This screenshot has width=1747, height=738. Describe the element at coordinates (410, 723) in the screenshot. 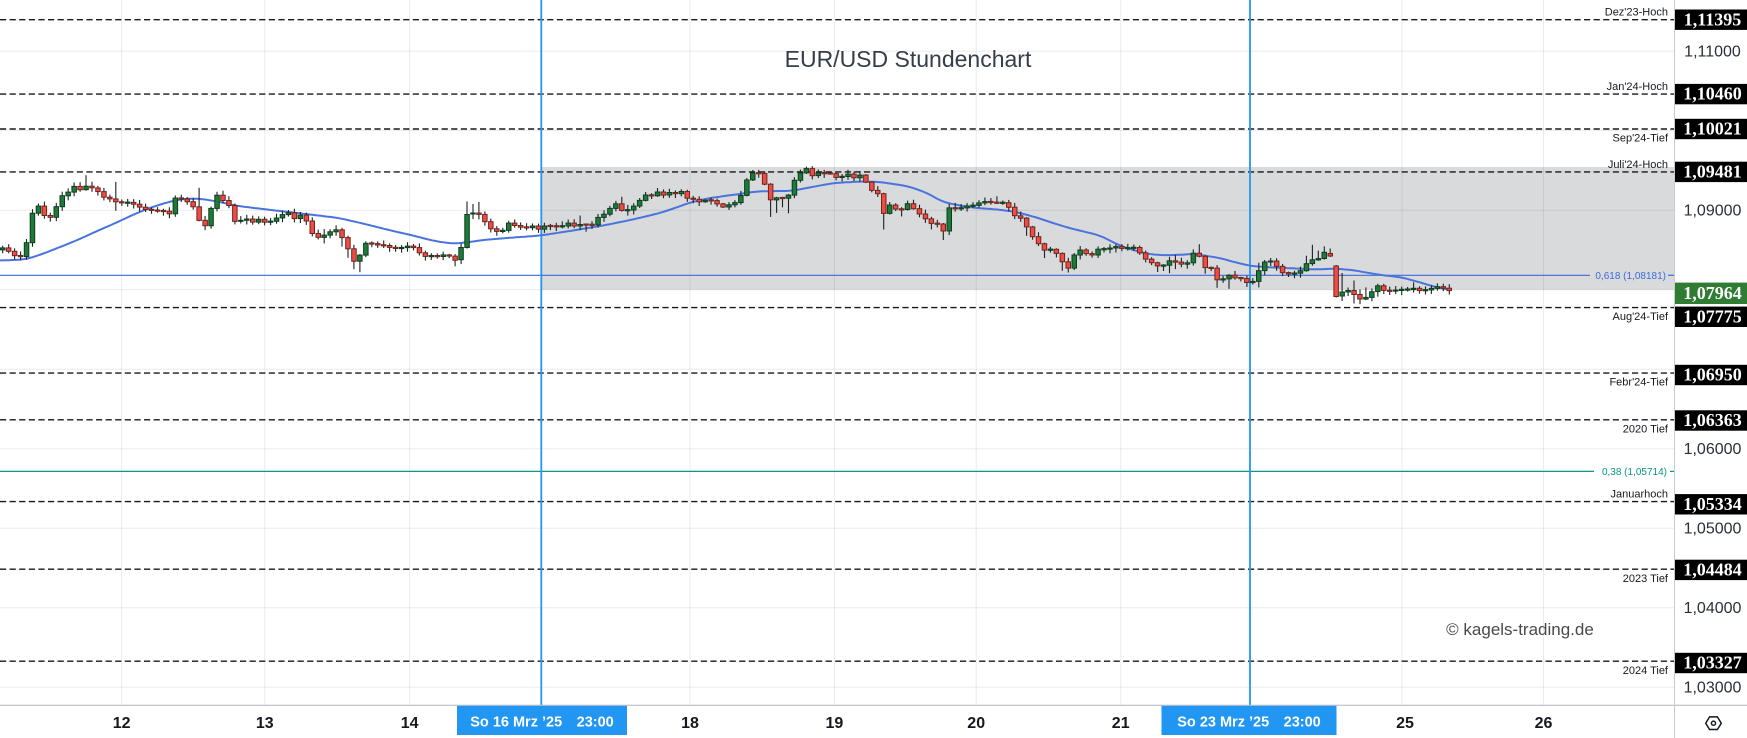

I see `svg-text: 14` at that location.